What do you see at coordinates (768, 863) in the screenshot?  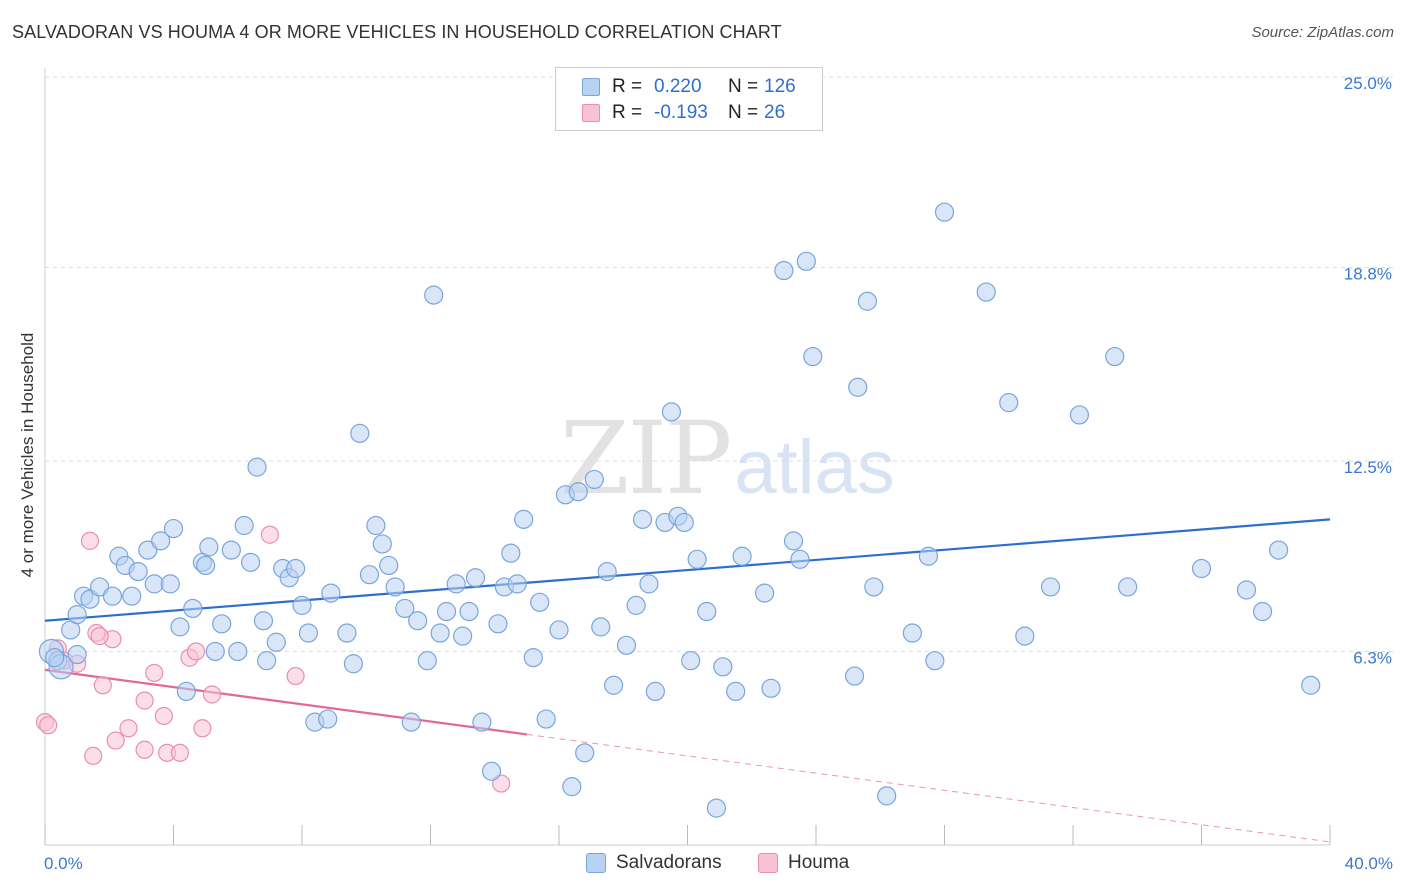 I see `series-swatch-houma` at bounding box center [768, 863].